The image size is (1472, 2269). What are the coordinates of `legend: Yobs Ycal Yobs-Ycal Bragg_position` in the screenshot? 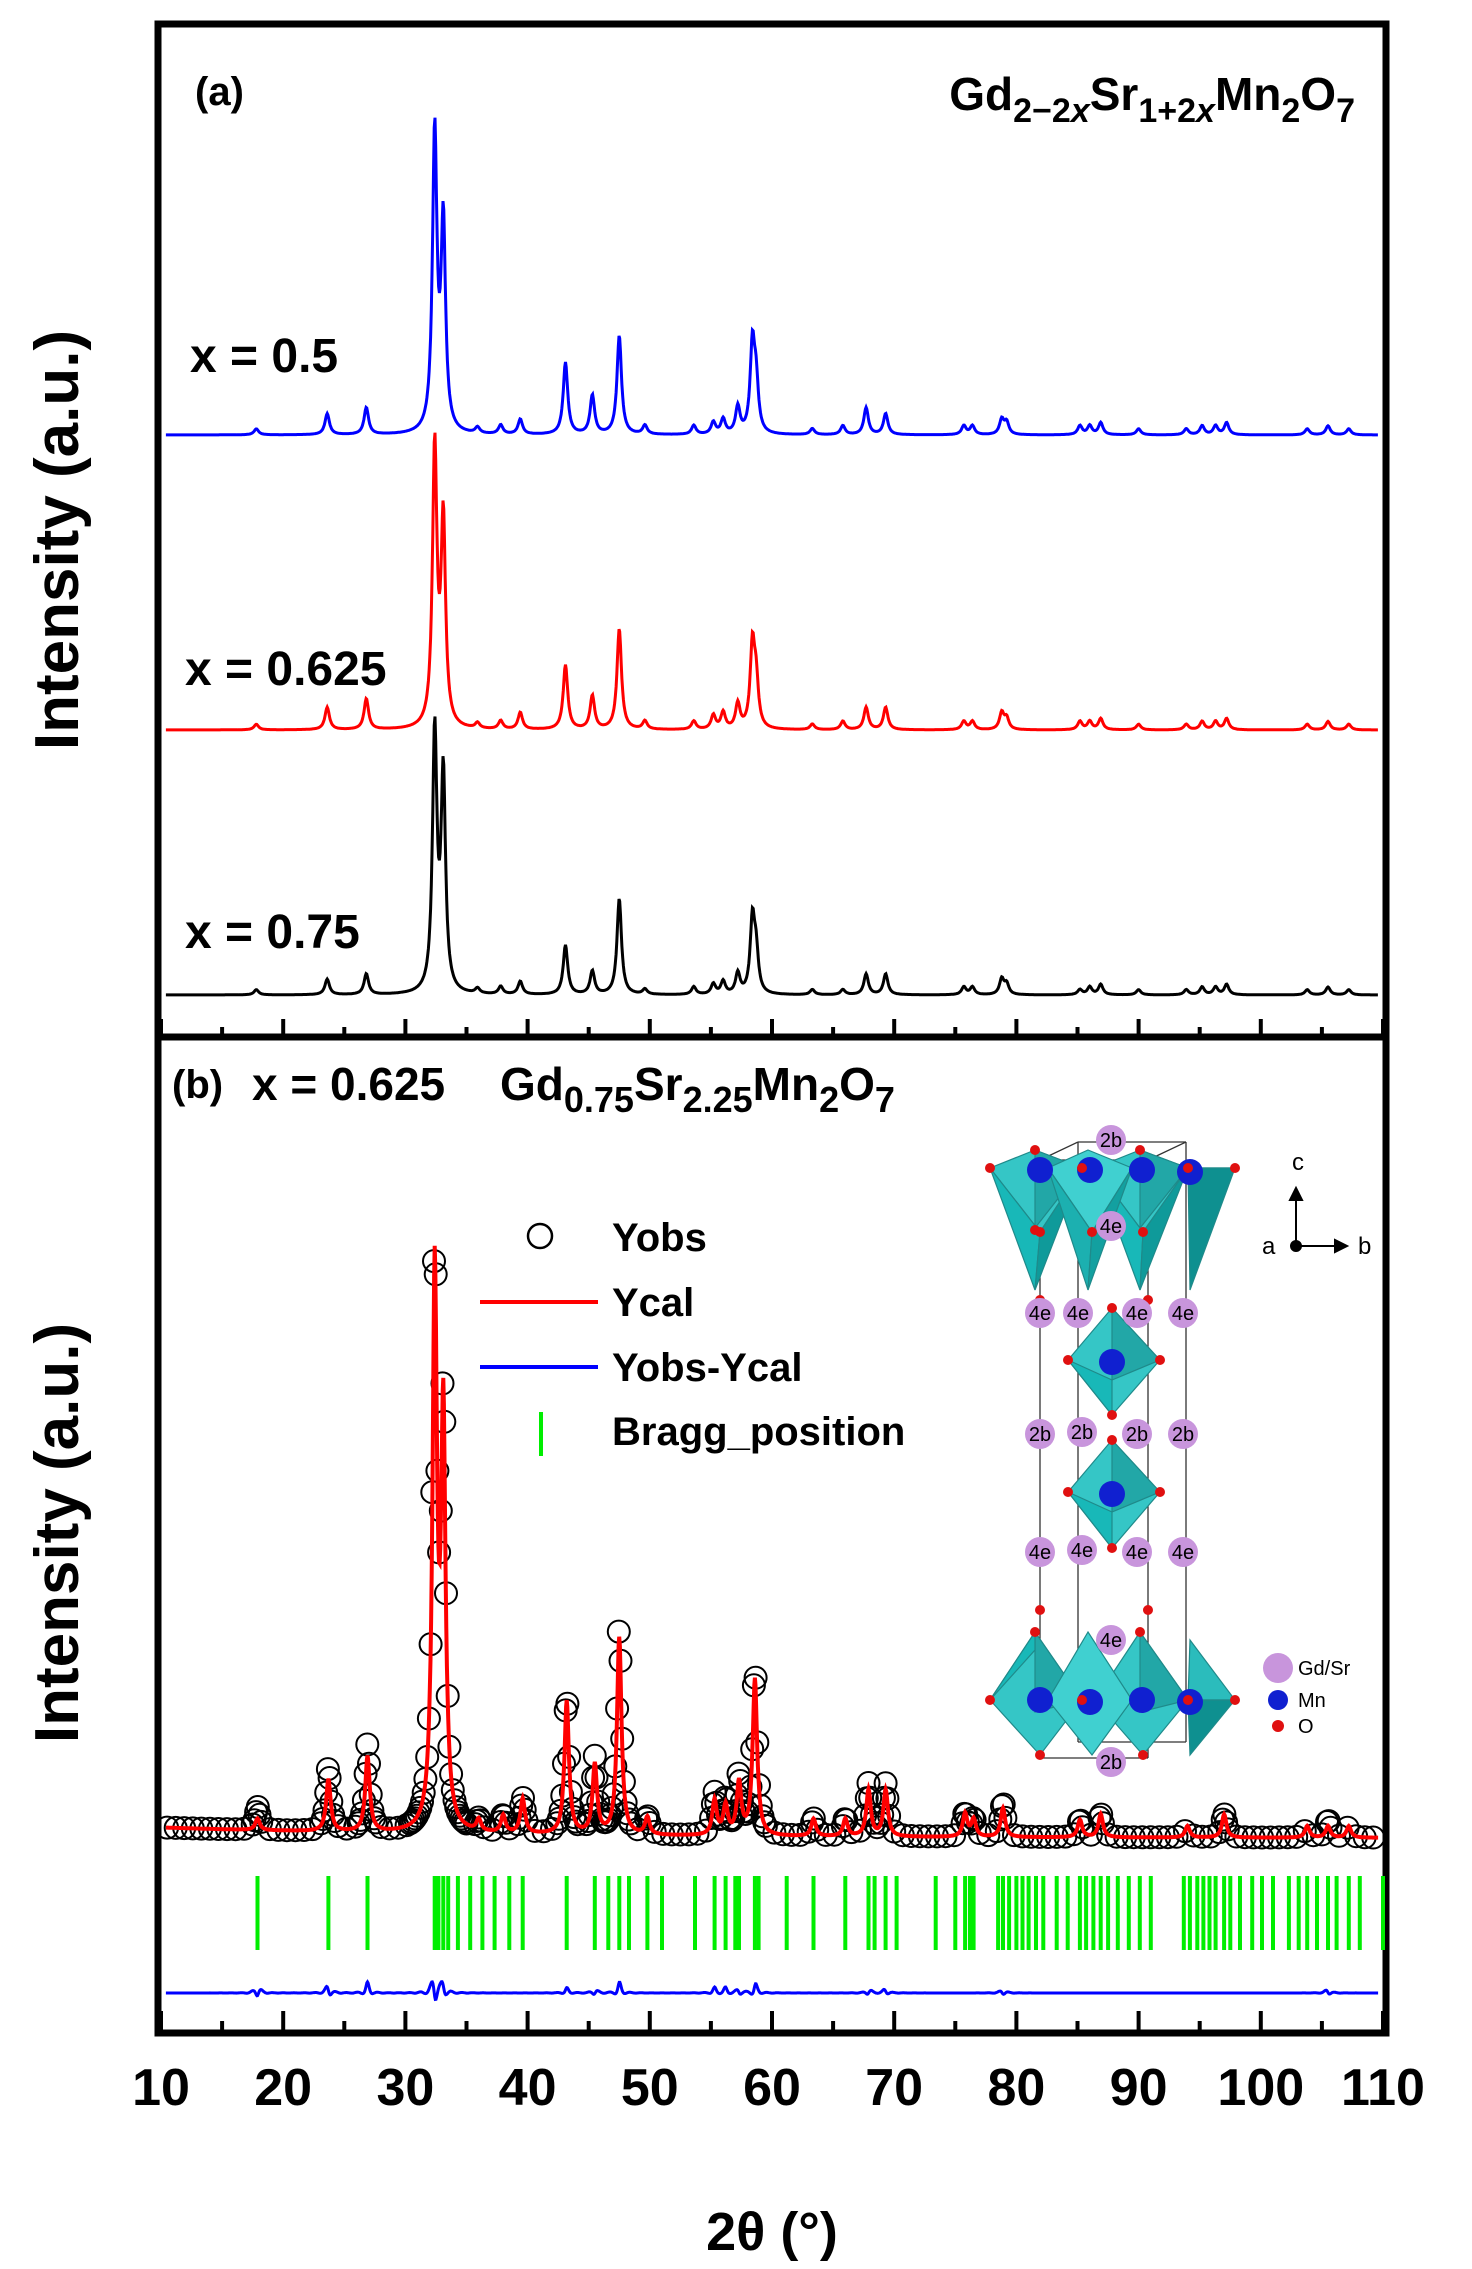 It's located at (692, 1336).